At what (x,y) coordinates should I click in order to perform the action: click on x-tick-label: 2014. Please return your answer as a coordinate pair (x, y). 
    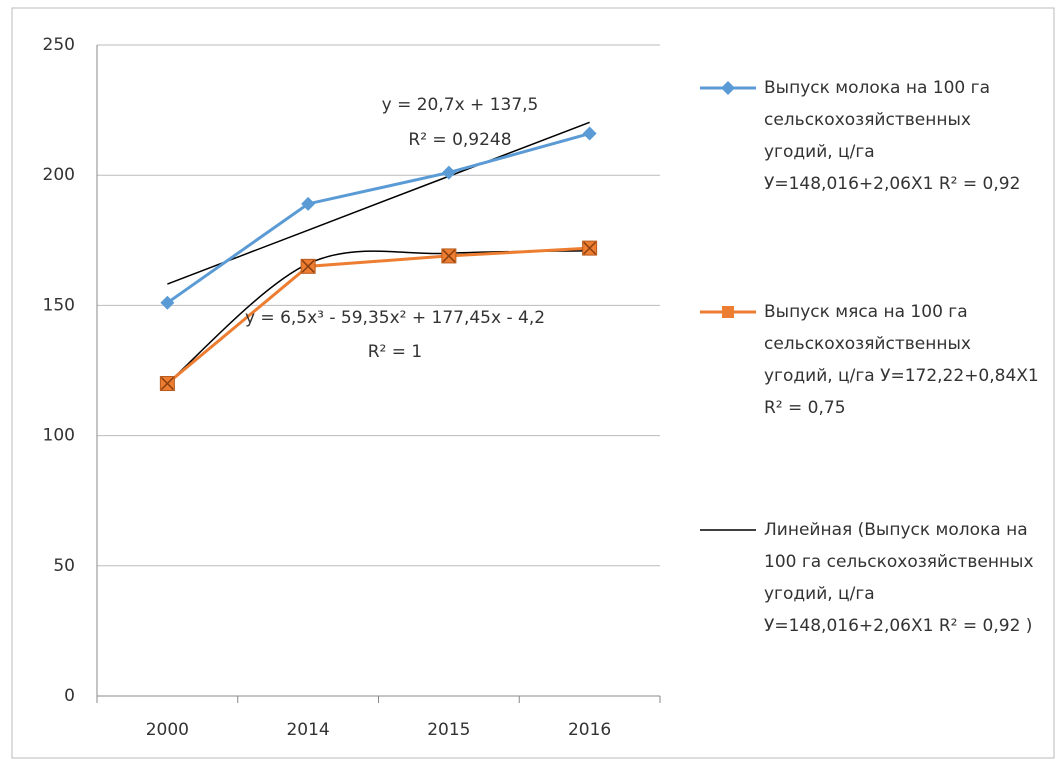
    Looking at the image, I should click on (307, 730).